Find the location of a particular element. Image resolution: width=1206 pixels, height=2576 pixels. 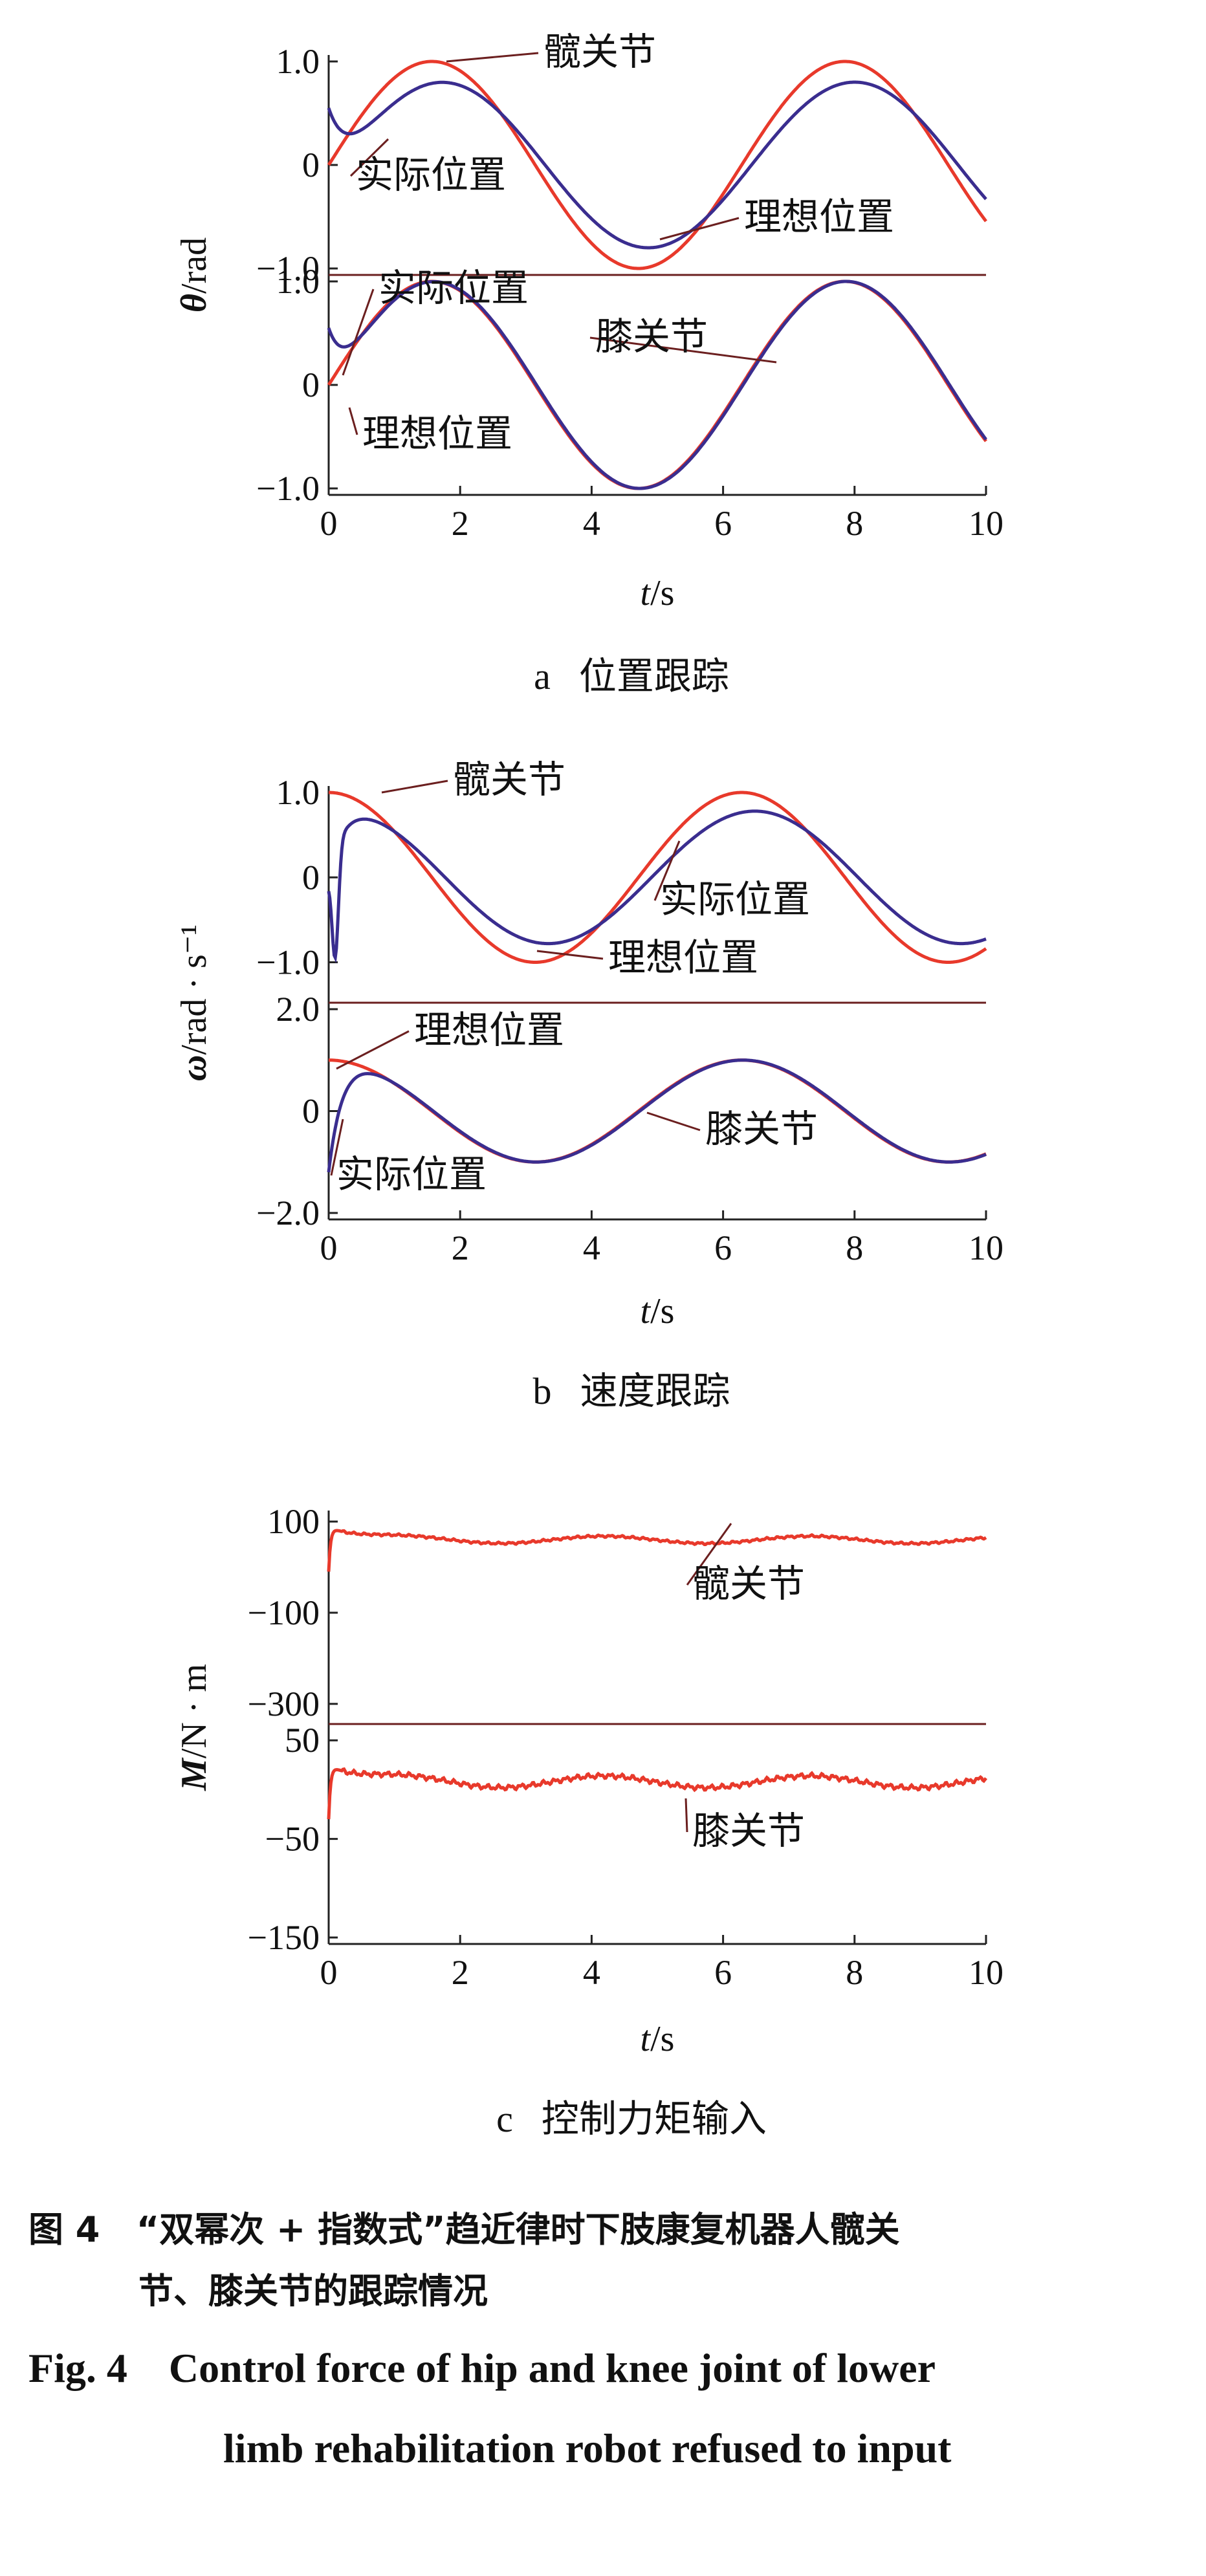

x-tick-label-b: 10 is located at coordinates (986, 1247).